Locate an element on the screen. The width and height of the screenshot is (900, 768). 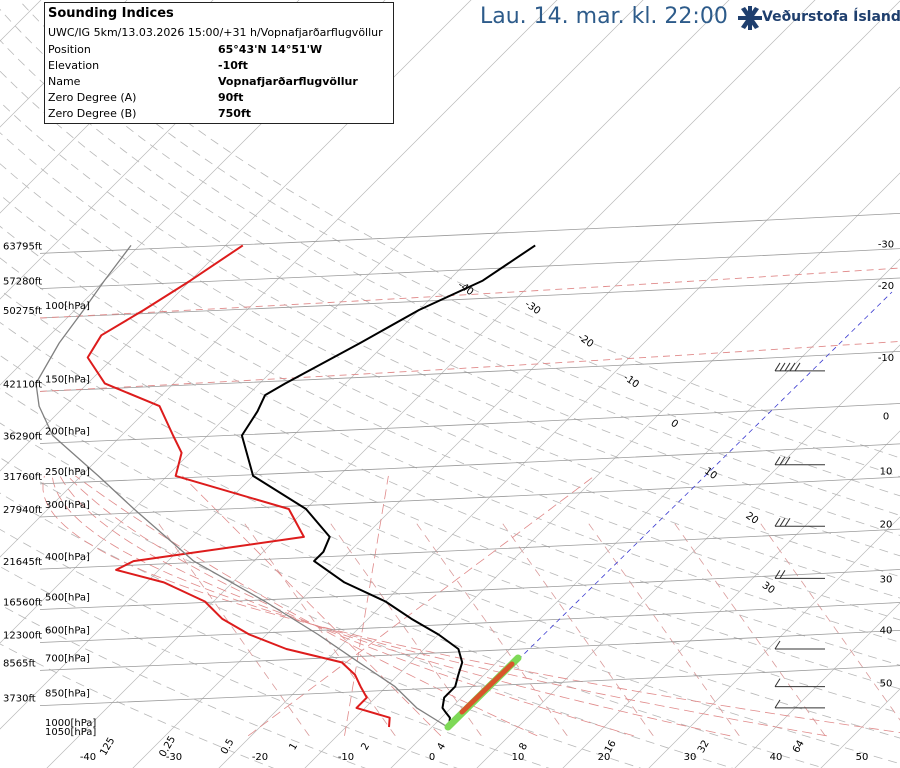
altitude-label: 27940ft is located at coordinates (22, 510).